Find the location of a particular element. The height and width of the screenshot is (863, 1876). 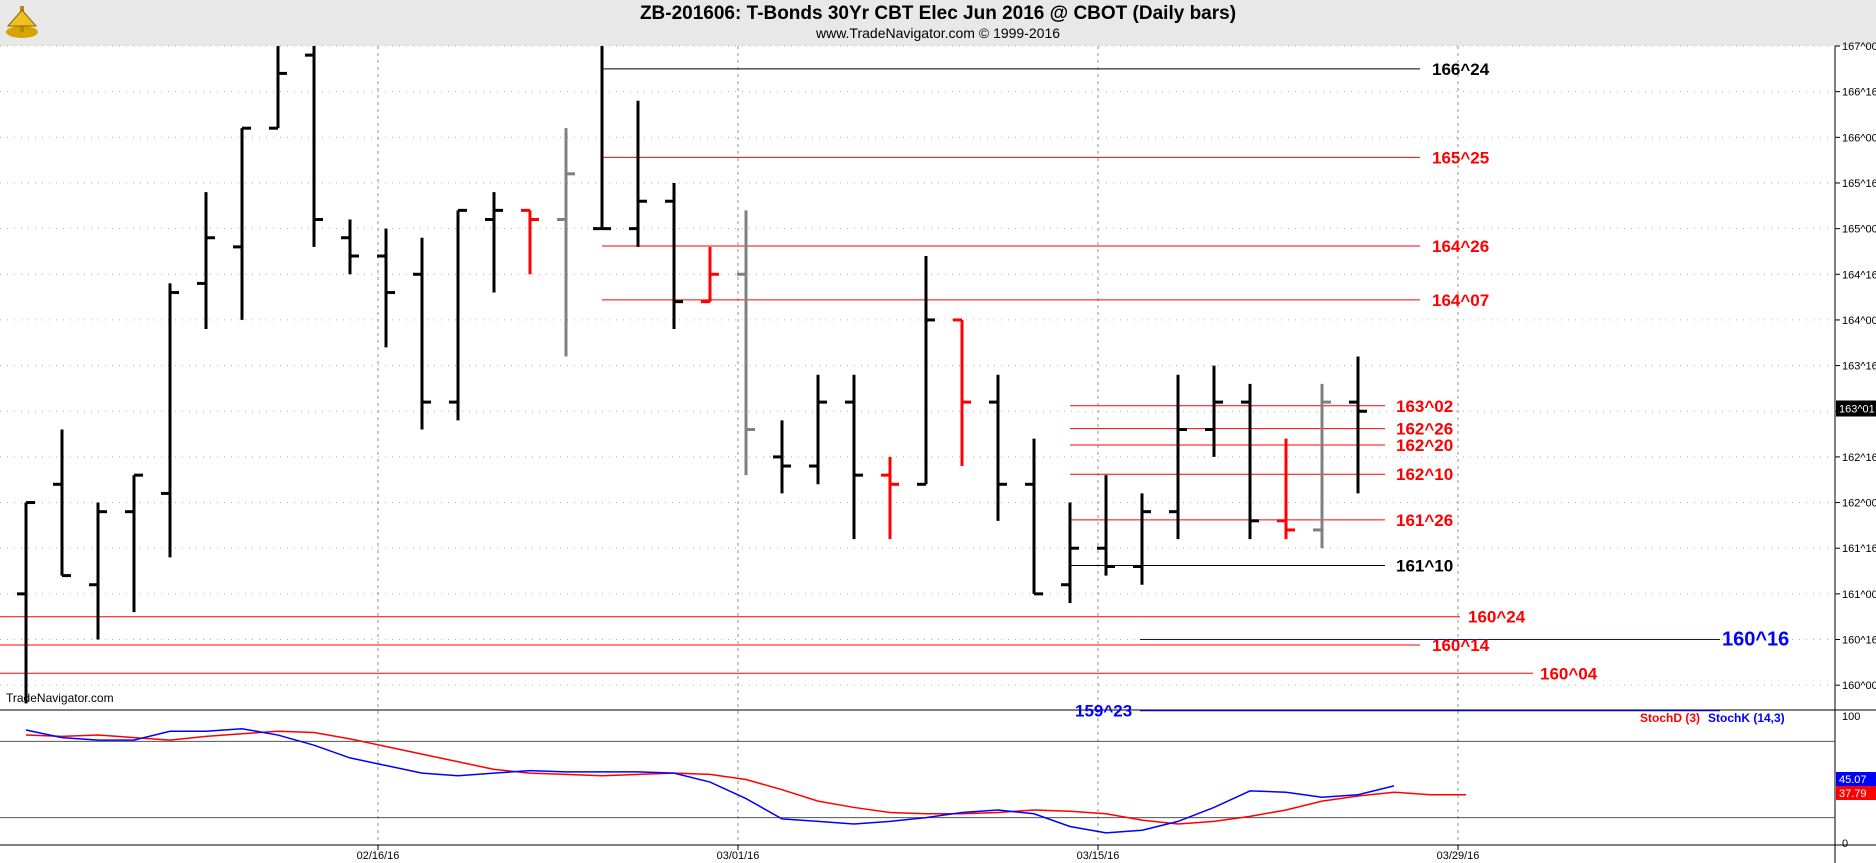

stoch-legend-k: StochK (14,3) is located at coordinates (1746, 718).